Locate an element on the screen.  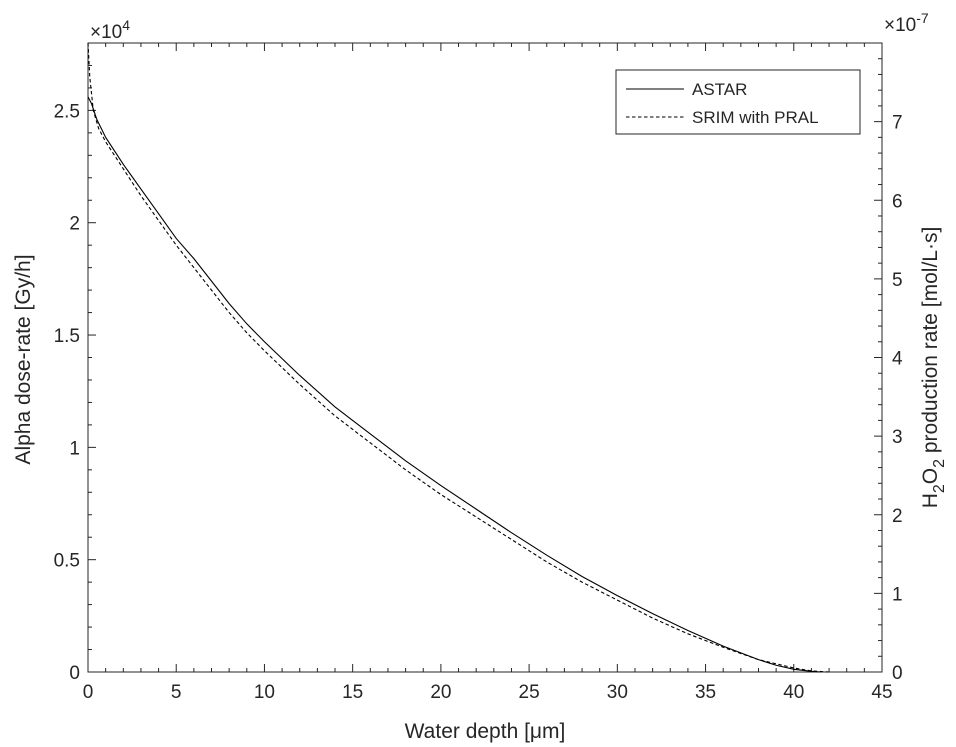
y-right-exponent-power: -7 is located at coordinates (922, 18).